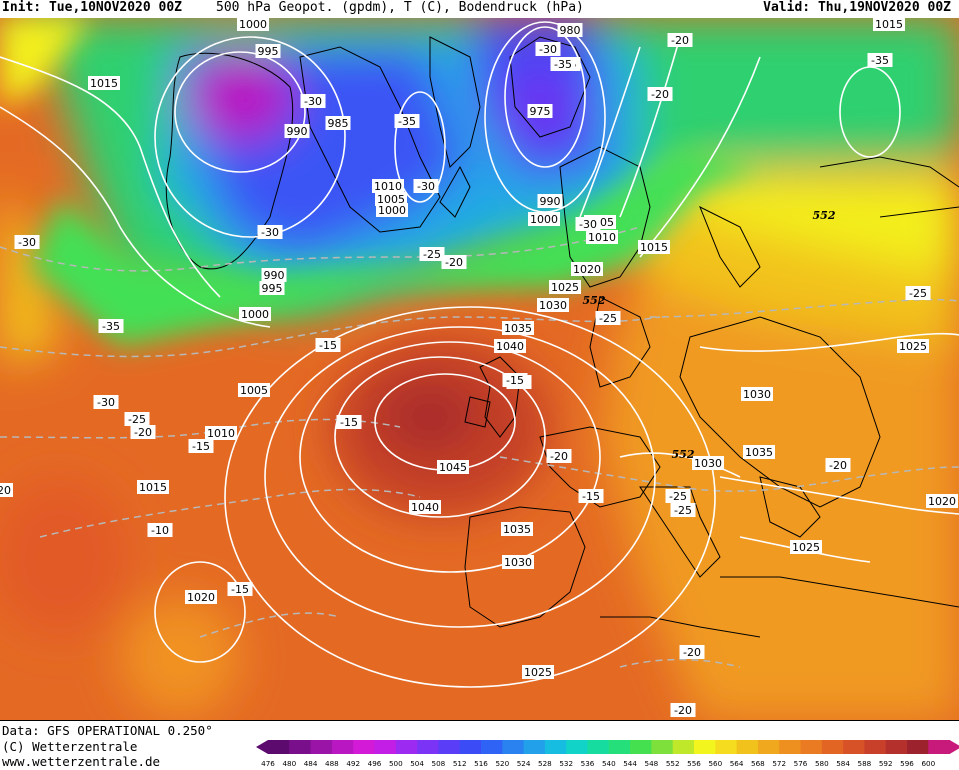  Describe the element at coordinates (608, 763) in the screenshot. I see `legend-value: 540` at that location.